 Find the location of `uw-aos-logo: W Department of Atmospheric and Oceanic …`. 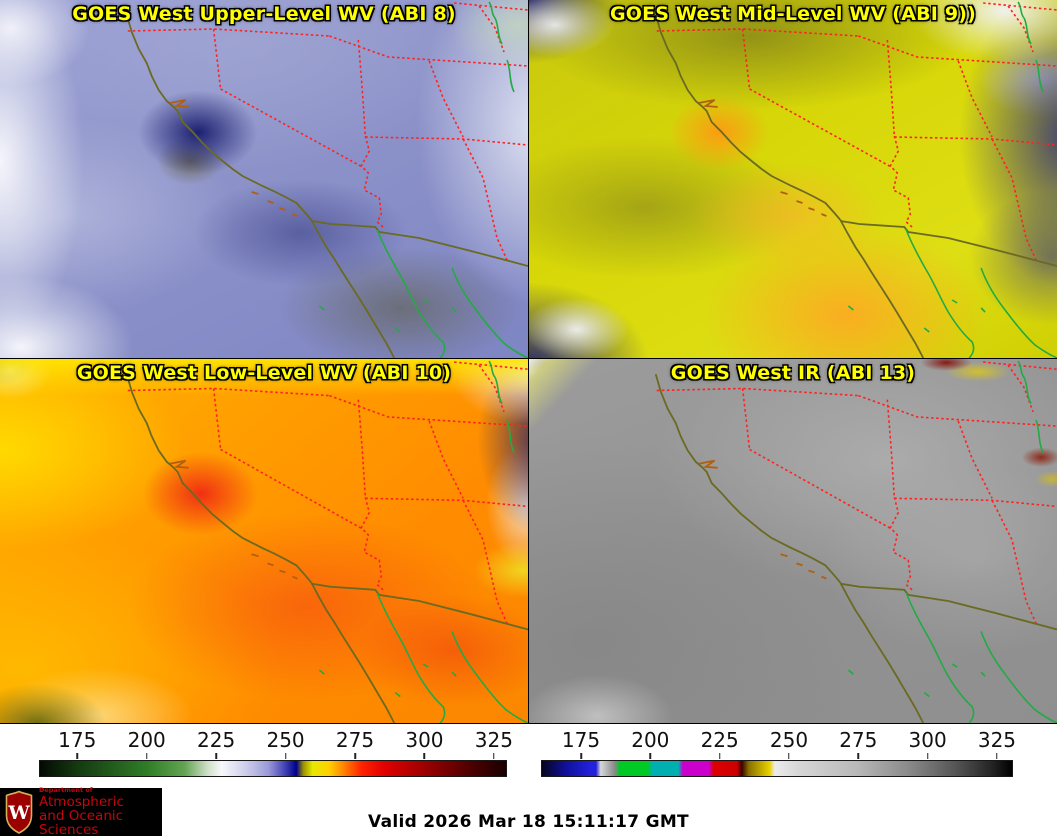

uw-aos-logo: W Department of Atmospheric and Oceanic … is located at coordinates (81, 811).